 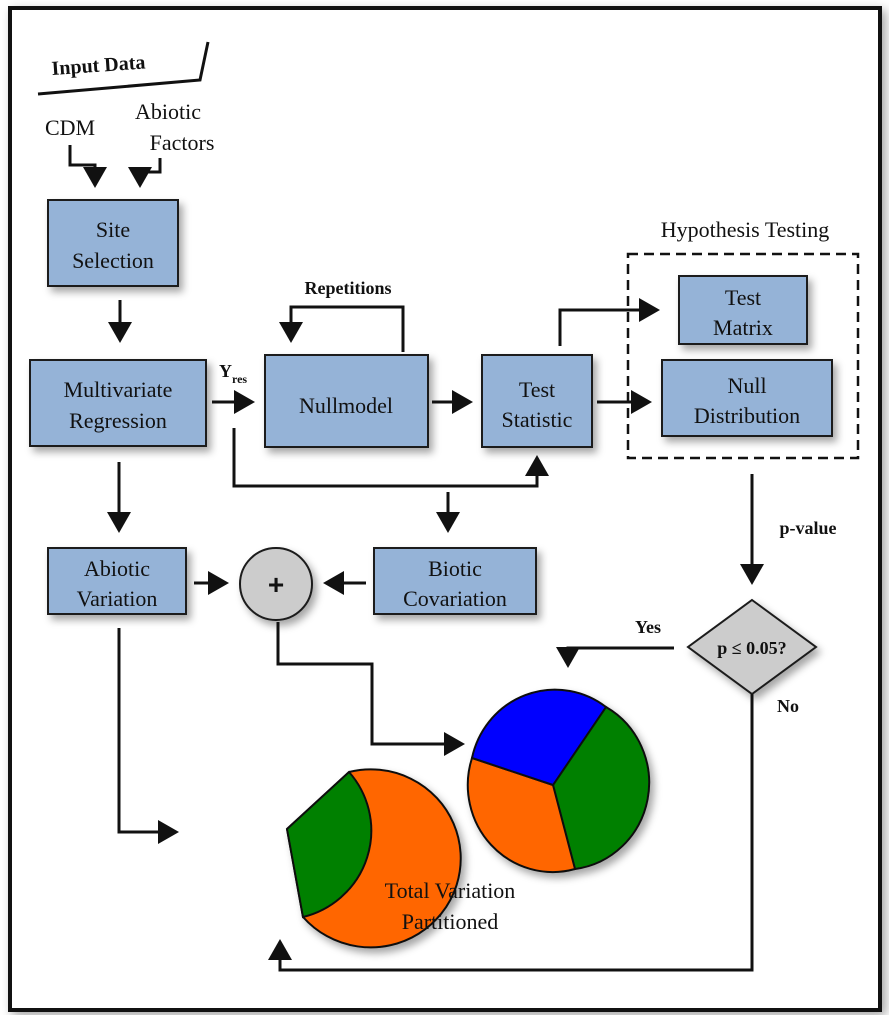 What do you see at coordinates (743, 356) in the screenshot?
I see `hypothesis-testing-frame` at bounding box center [743, 356].